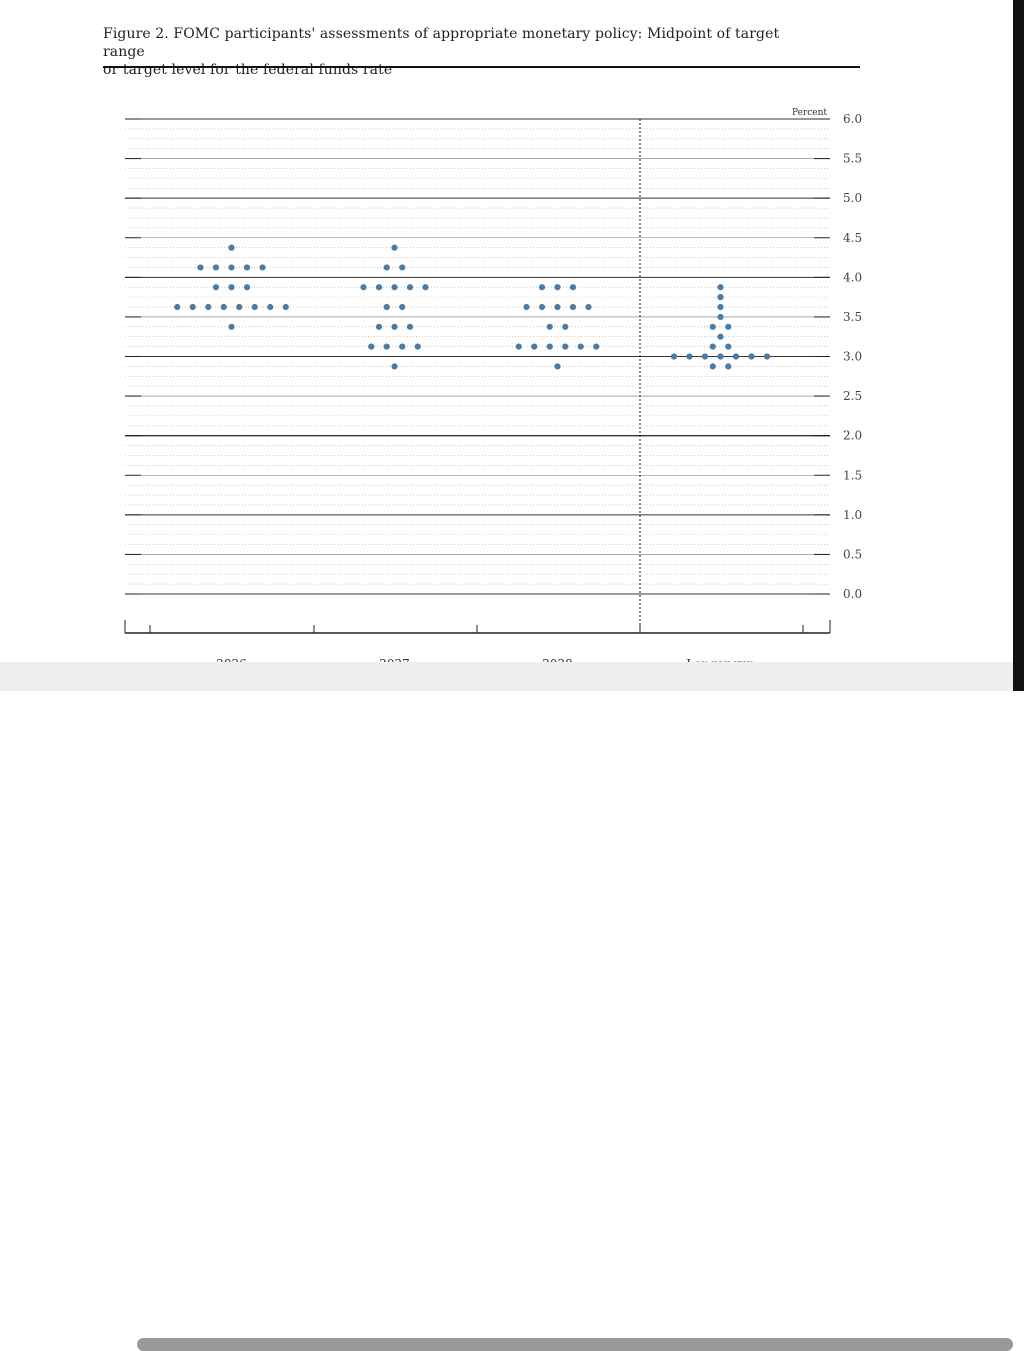  What do you see at coordinates (852, 475) in the screenshot?
I see `y-tick-label: 1.5` at bounding box center [852, 475].